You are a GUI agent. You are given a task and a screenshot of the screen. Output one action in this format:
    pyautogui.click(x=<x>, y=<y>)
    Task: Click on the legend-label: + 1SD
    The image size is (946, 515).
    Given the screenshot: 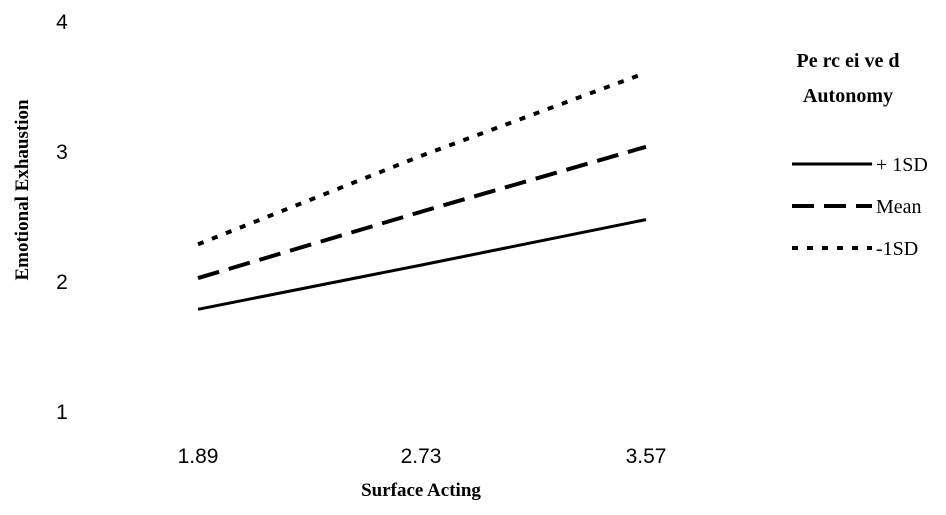 What is the action you would take?
    pyautogui.click(x=902, y=165)
    